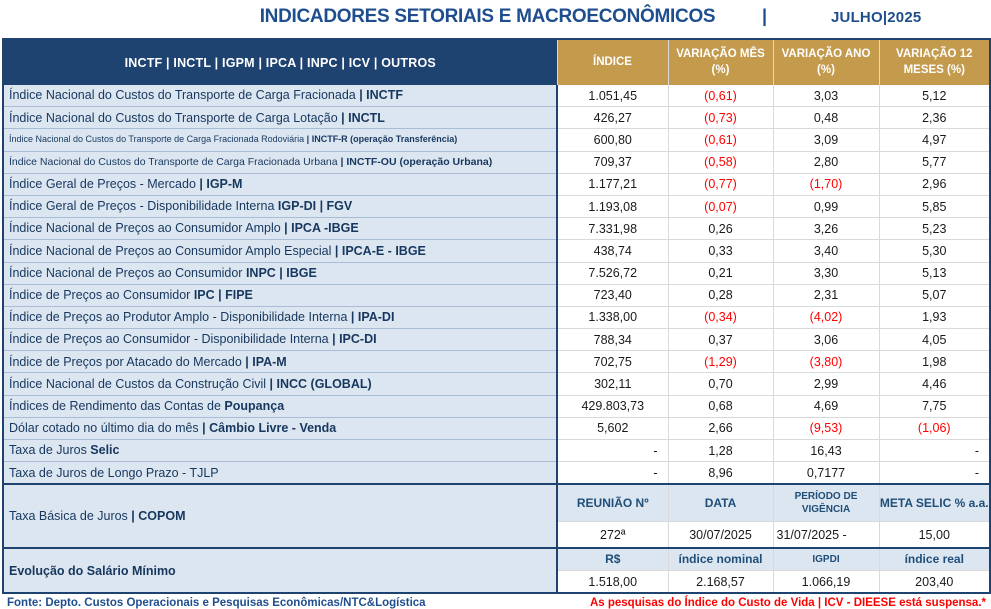 Image resolution: width=991 pixels, height=609 pixels. What do you see at coordinates (416, 161) in the screenshot?
I see `row-label-acronym: | INCTF-OU (operação Urbana)` at bounding box center [416, 161].